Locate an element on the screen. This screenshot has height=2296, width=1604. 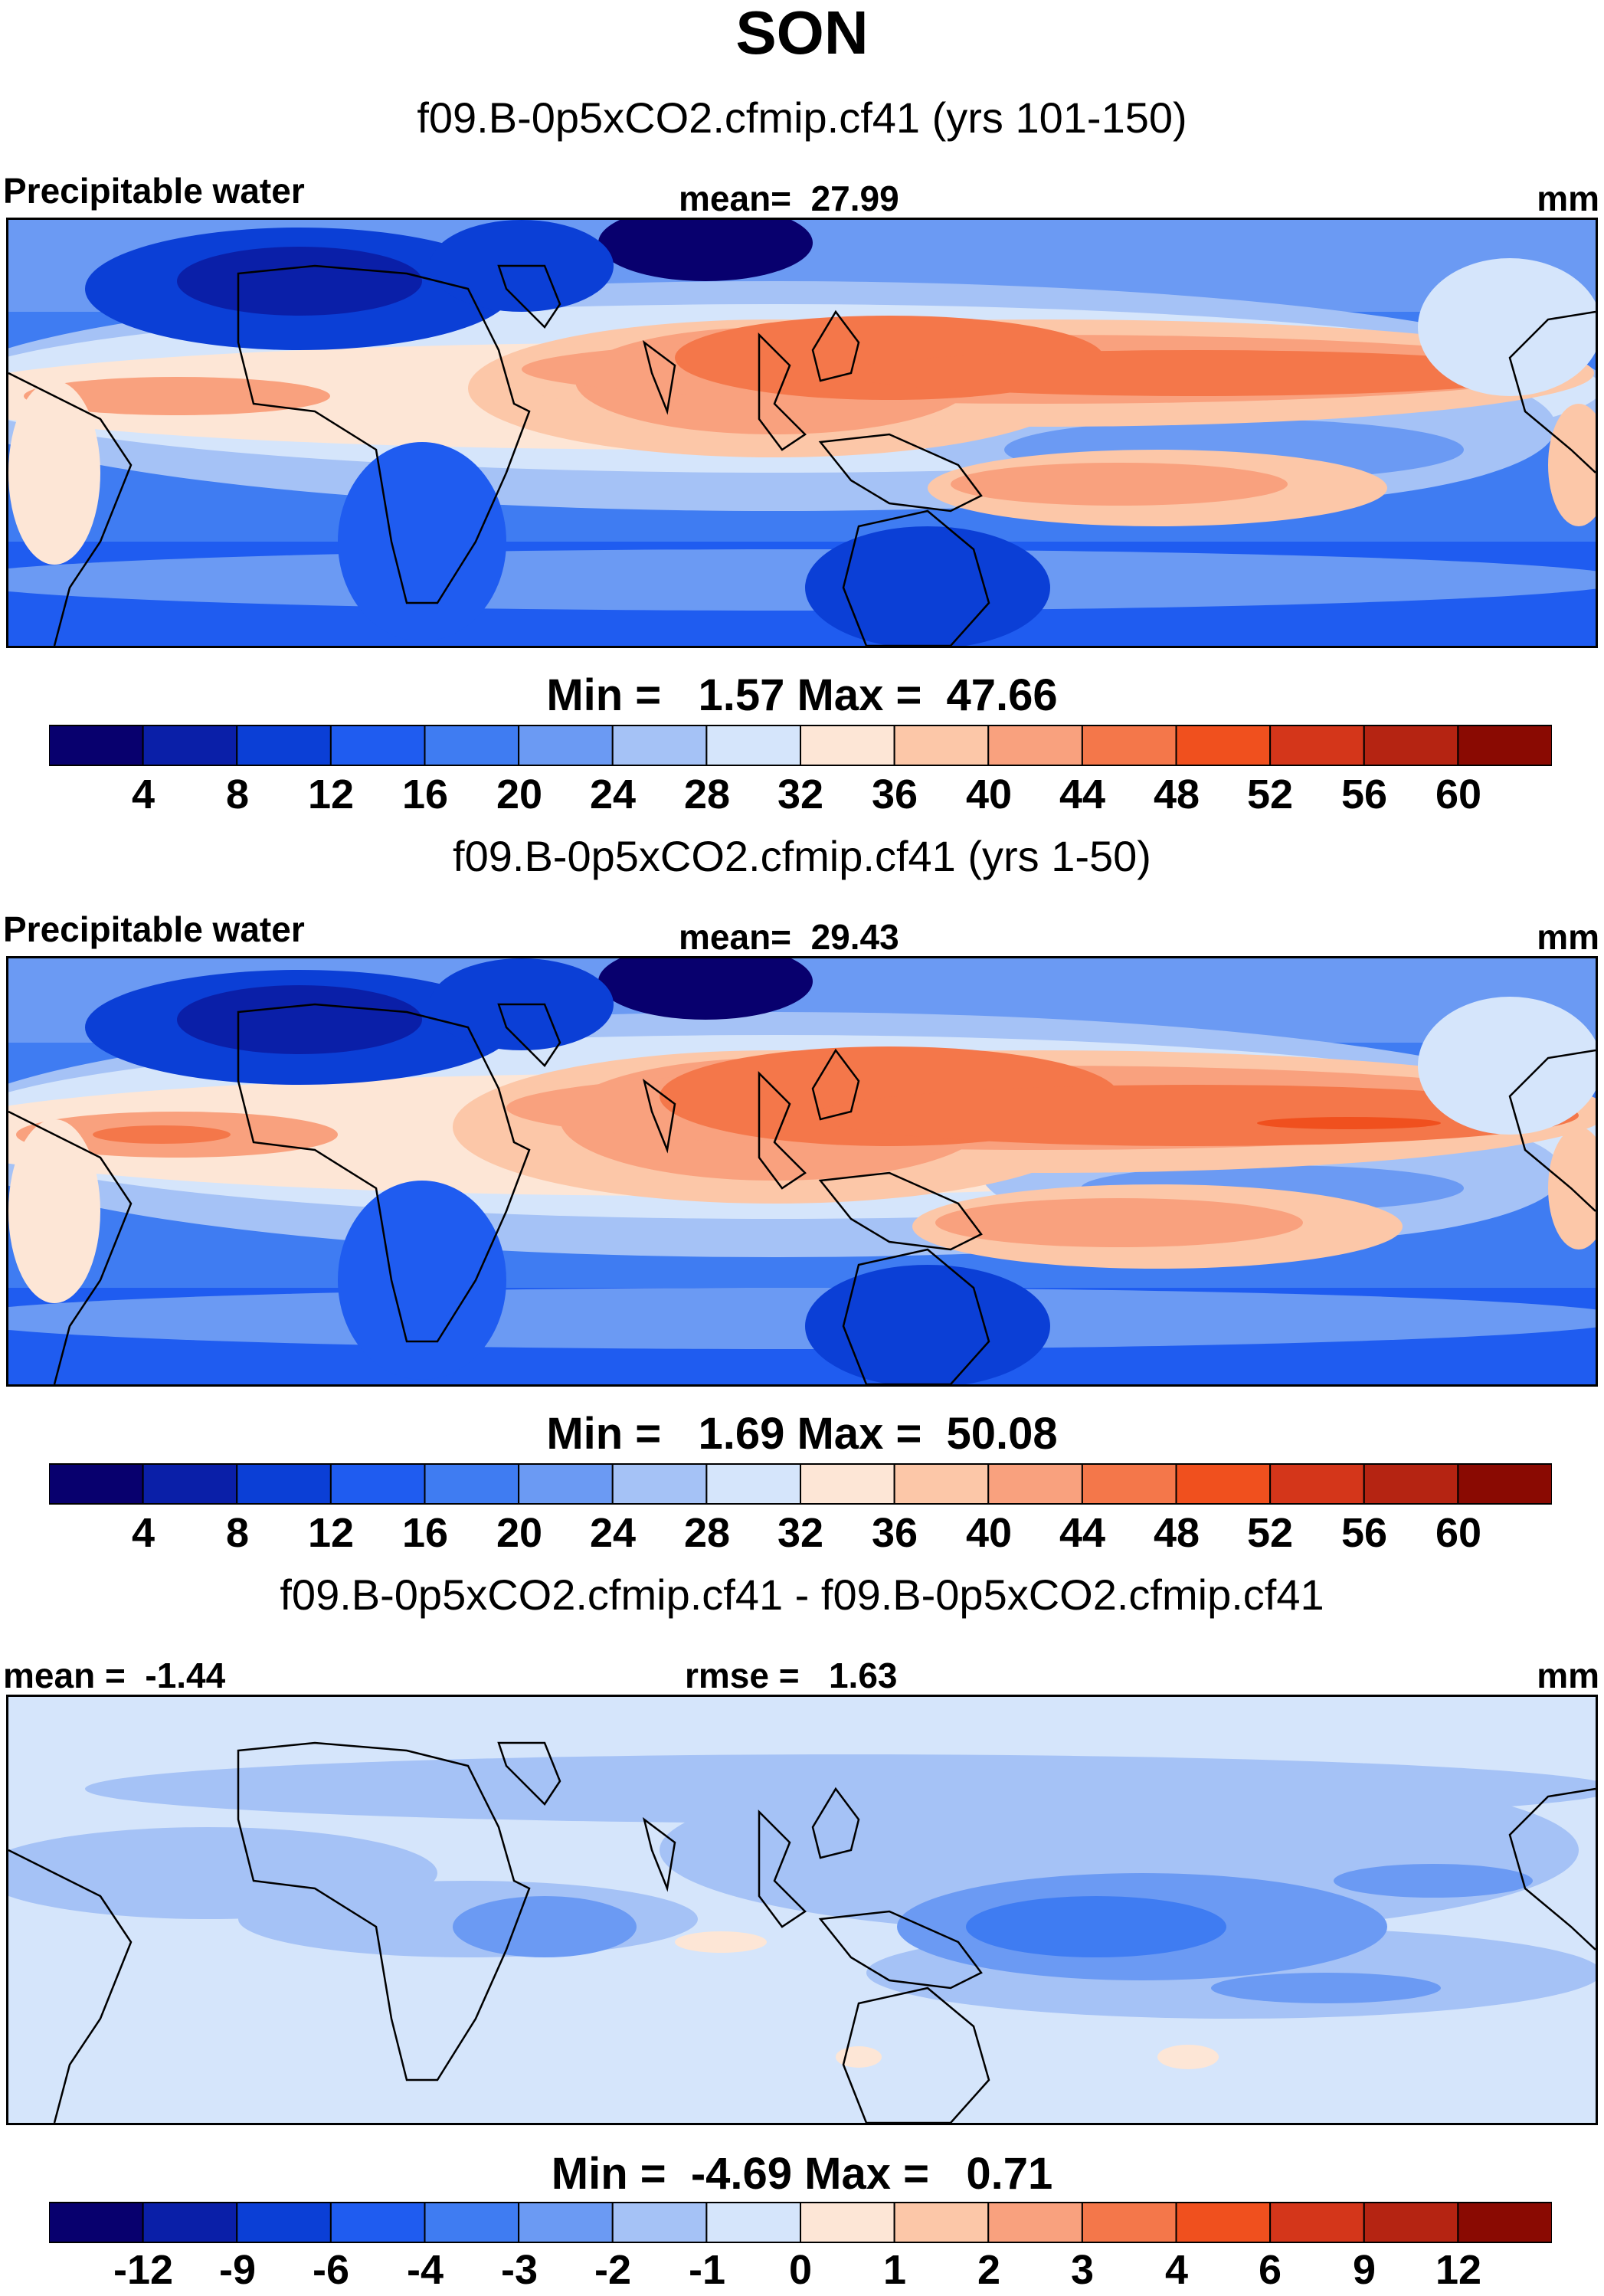
panel2-tick: 24 is located at coordinates (613, 1533).